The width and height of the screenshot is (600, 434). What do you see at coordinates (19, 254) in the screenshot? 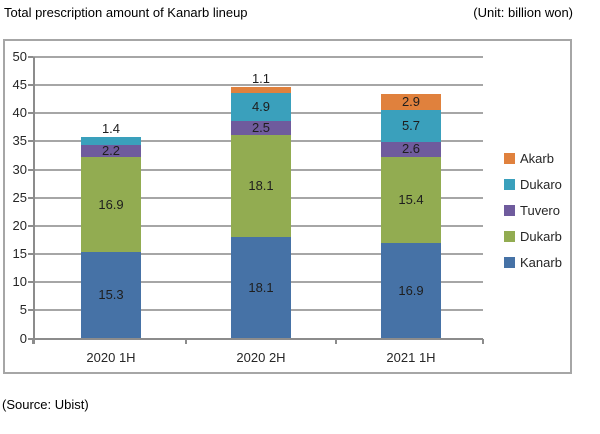
I see `y-tick-label: 15` at bounding box center [19, 254].